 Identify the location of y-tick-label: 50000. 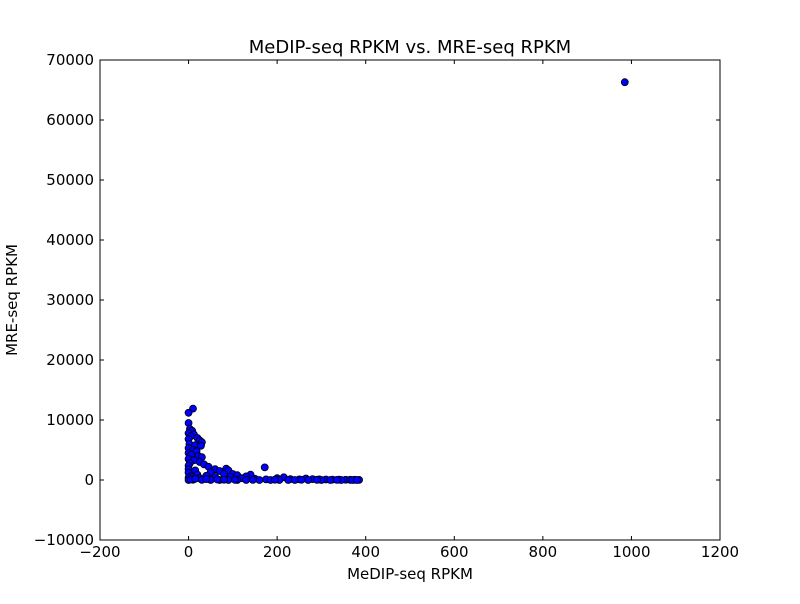
(70, 180).